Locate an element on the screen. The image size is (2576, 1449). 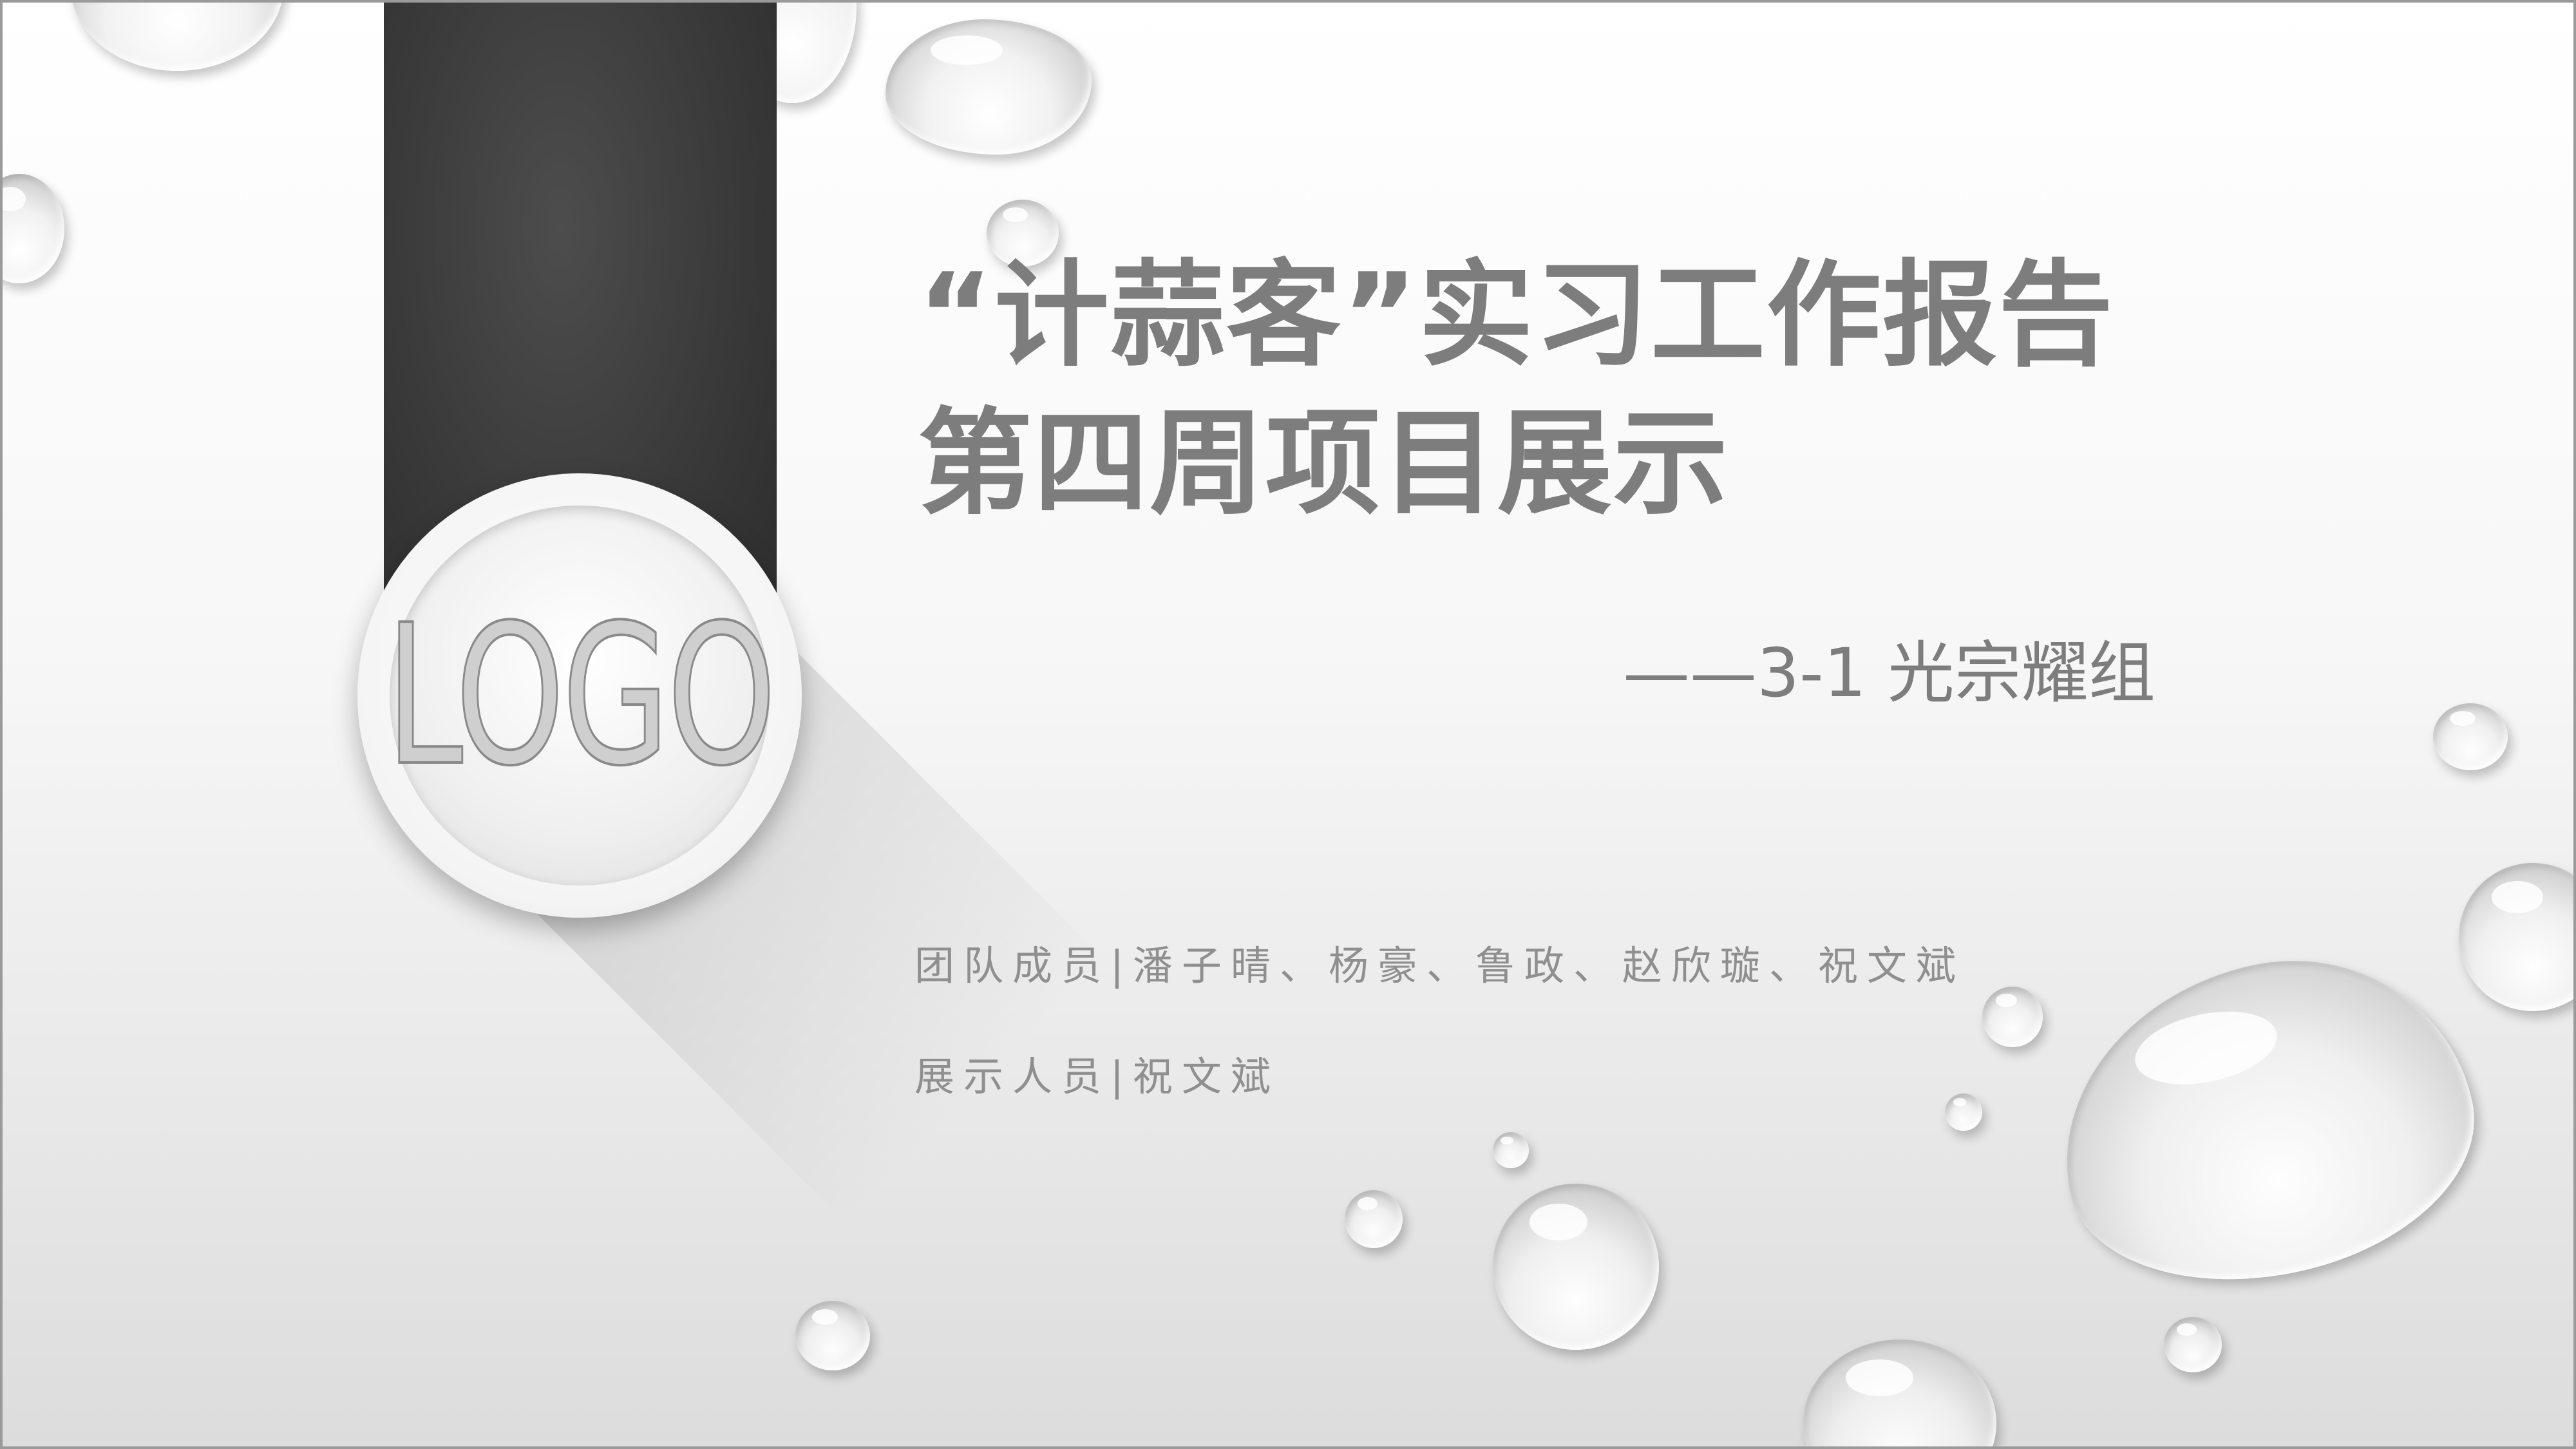
logo: LOGO is located at coordinates (580, 696).